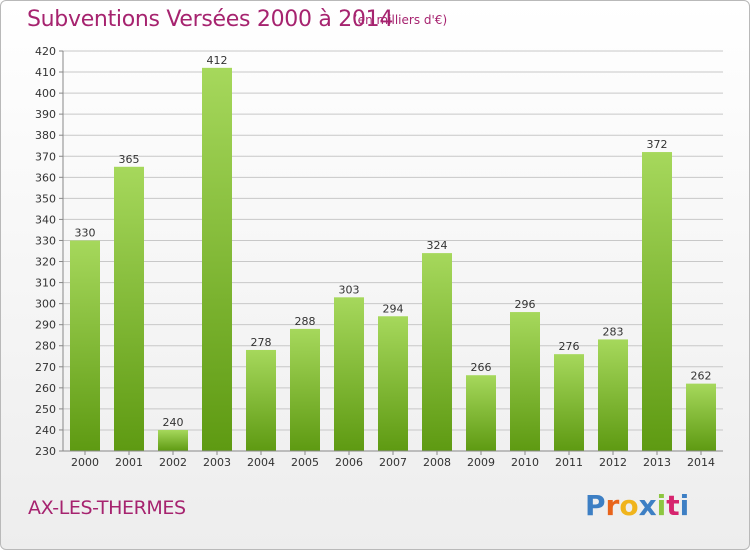 The width and height of the screenshot is (750, 550). I want to click on bar-value-label: 324, so click(437, 245).